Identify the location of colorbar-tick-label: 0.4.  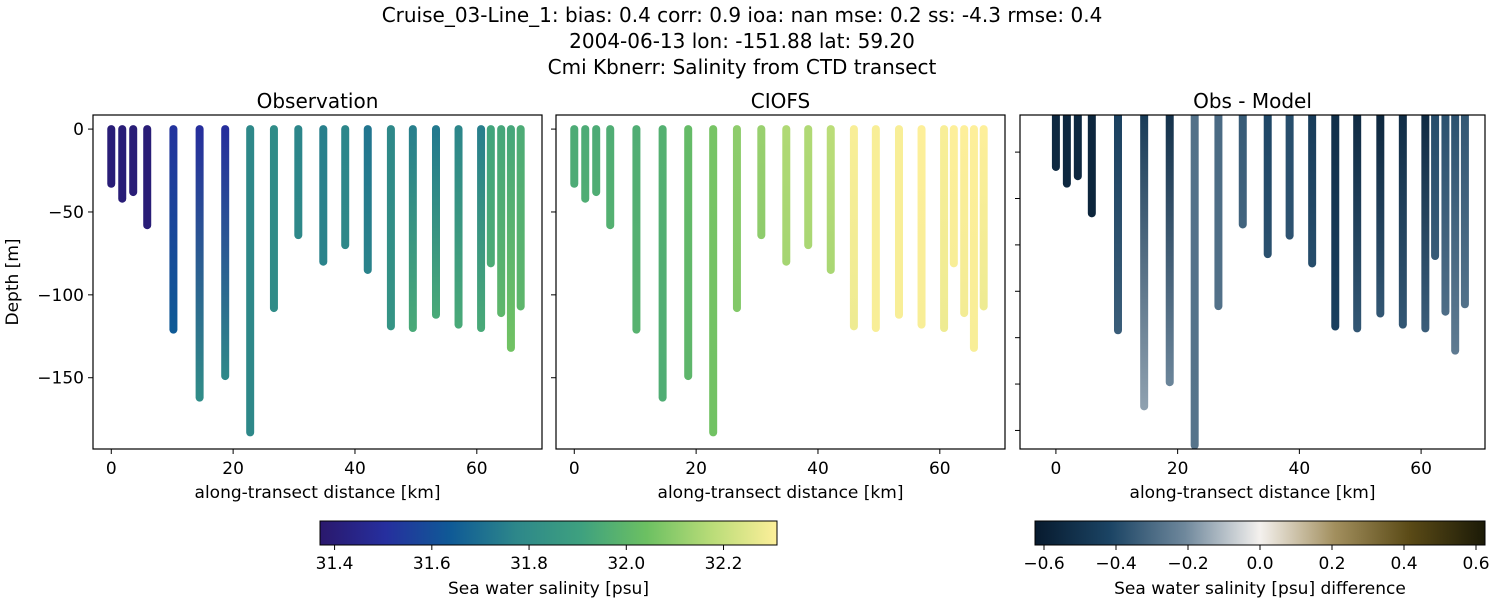
(1403, 564).